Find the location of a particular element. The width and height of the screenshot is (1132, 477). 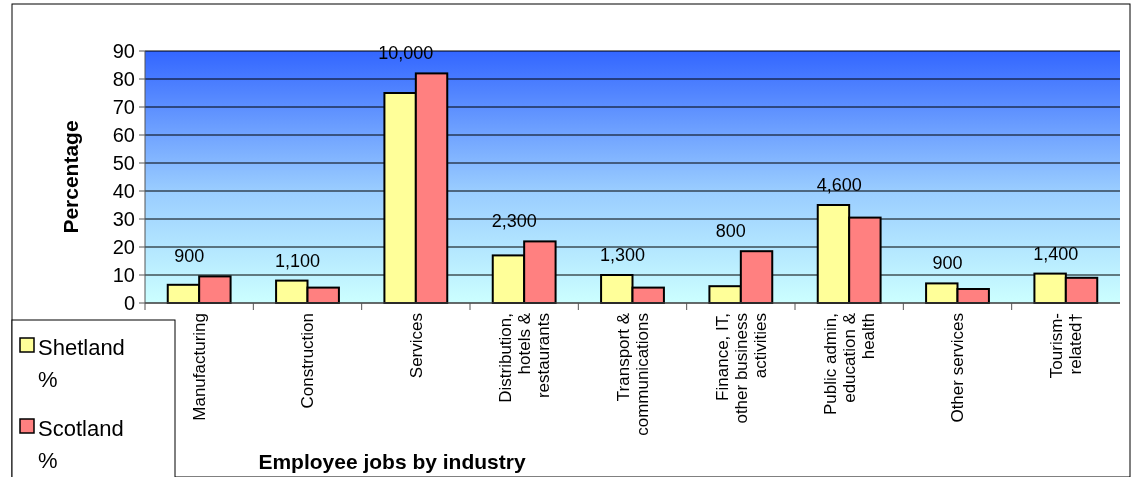

y-tick-label: 60 is located at coordinates (123, 135).